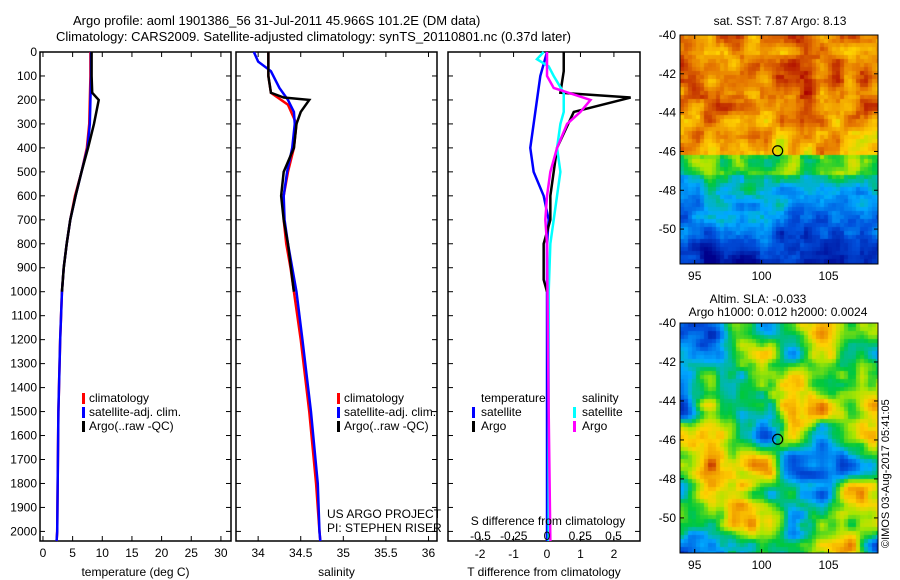  Describe the element at coordinates (72, 553) in the screenshot. I see `x-tick-label: 5` at that location.